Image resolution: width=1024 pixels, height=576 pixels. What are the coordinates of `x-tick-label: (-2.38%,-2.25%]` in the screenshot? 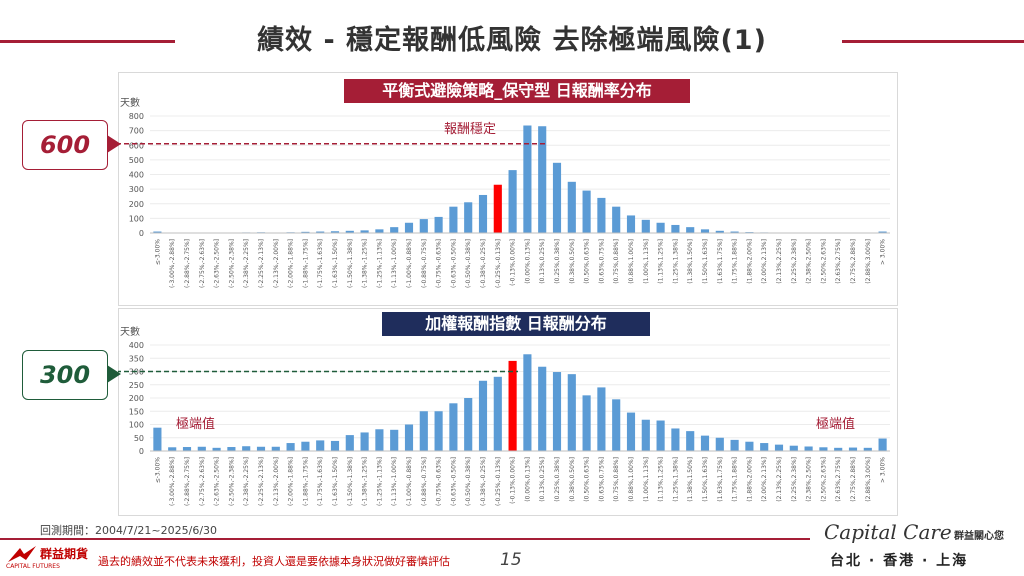 It's located at (246, 481).